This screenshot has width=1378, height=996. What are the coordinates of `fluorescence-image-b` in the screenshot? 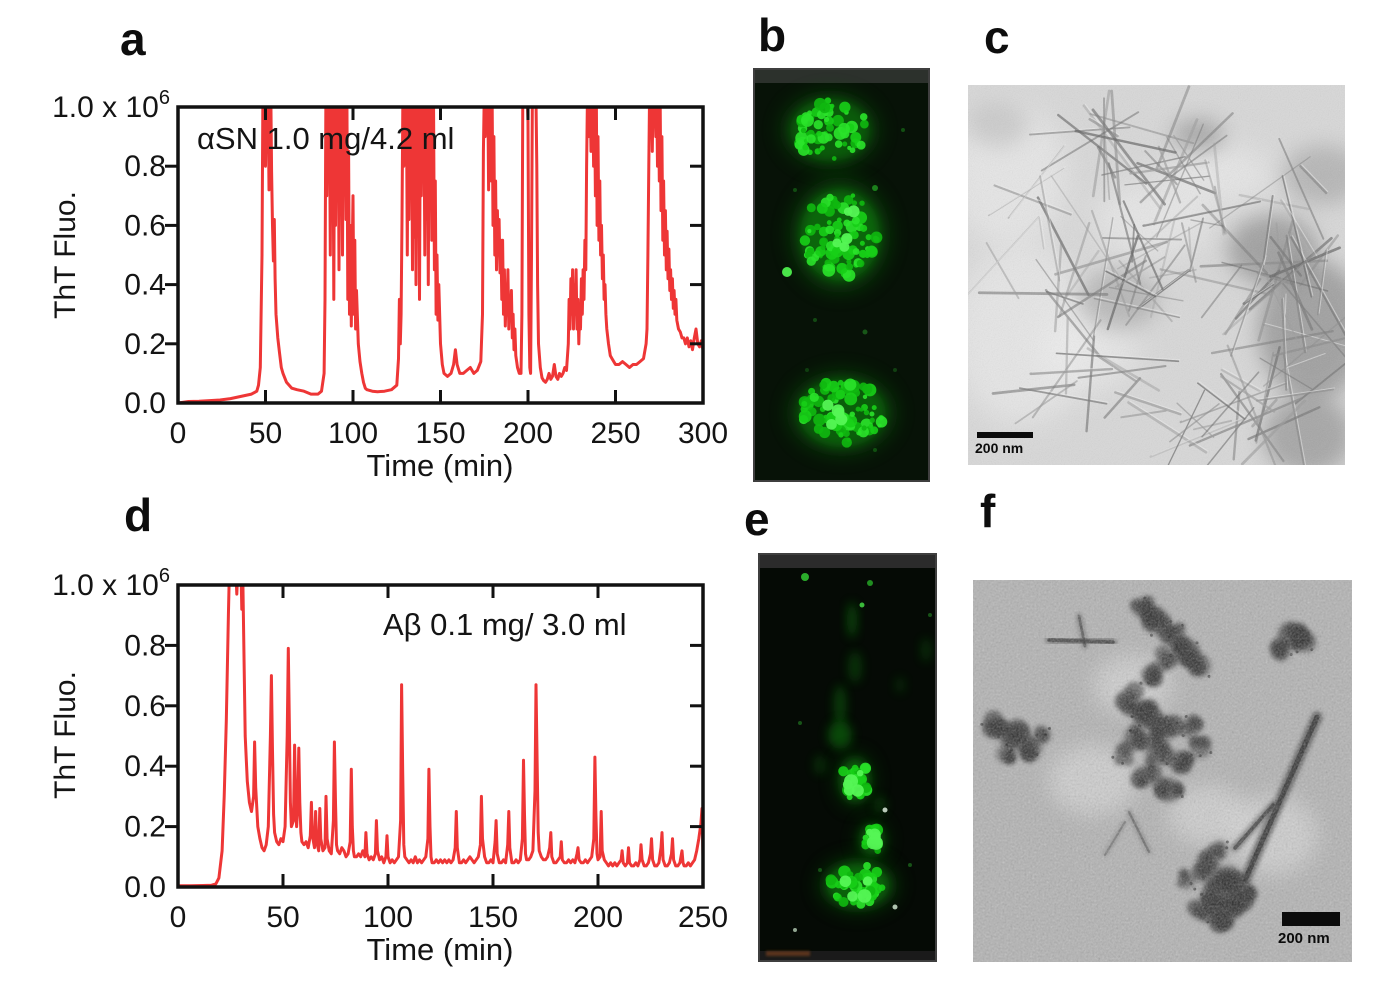 It's located at (841, 275).